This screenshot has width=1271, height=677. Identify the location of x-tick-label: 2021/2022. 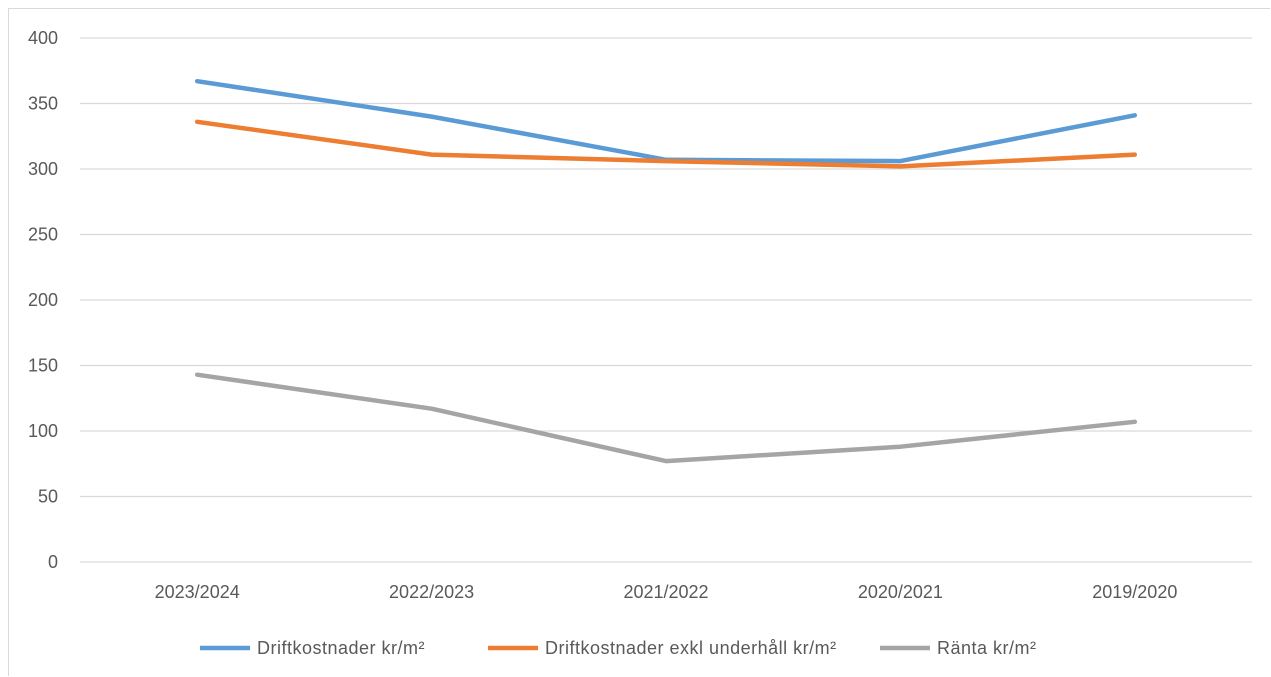
(665, 592).